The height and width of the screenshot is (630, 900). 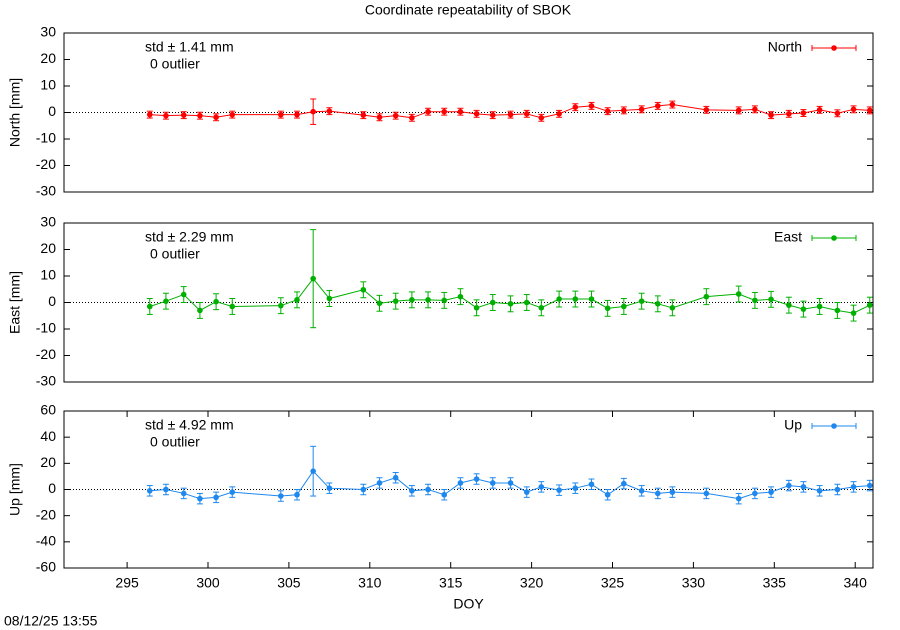 I want to click on y-tick-label: -40, so click(x=46, y=541).